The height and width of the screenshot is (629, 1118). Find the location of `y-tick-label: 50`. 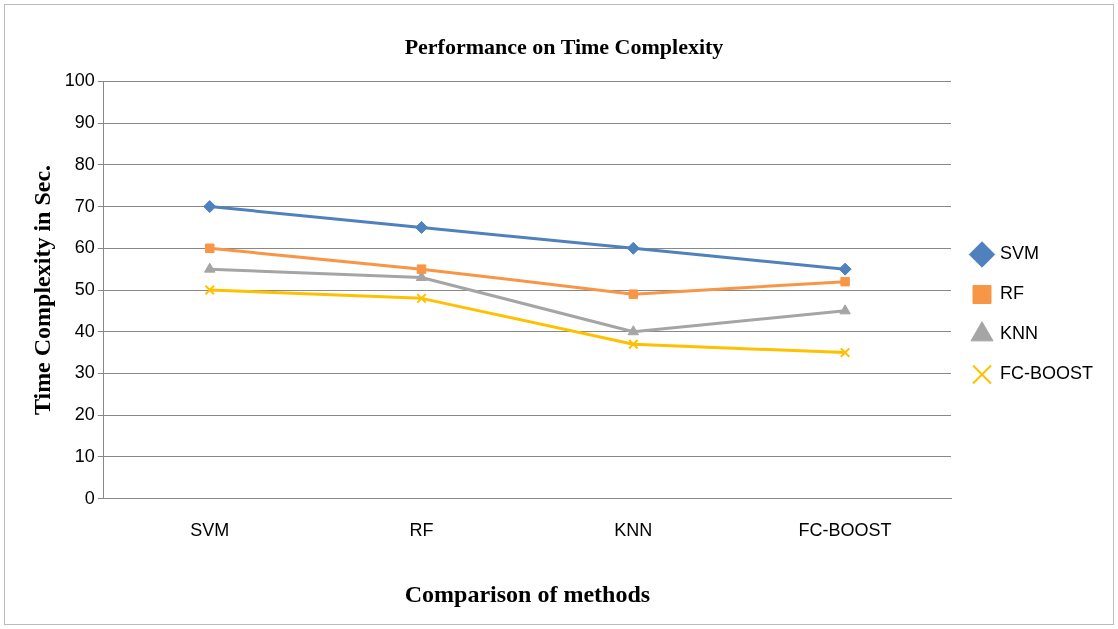

y-tick-label: 50 is located at coordinates (84, 288).